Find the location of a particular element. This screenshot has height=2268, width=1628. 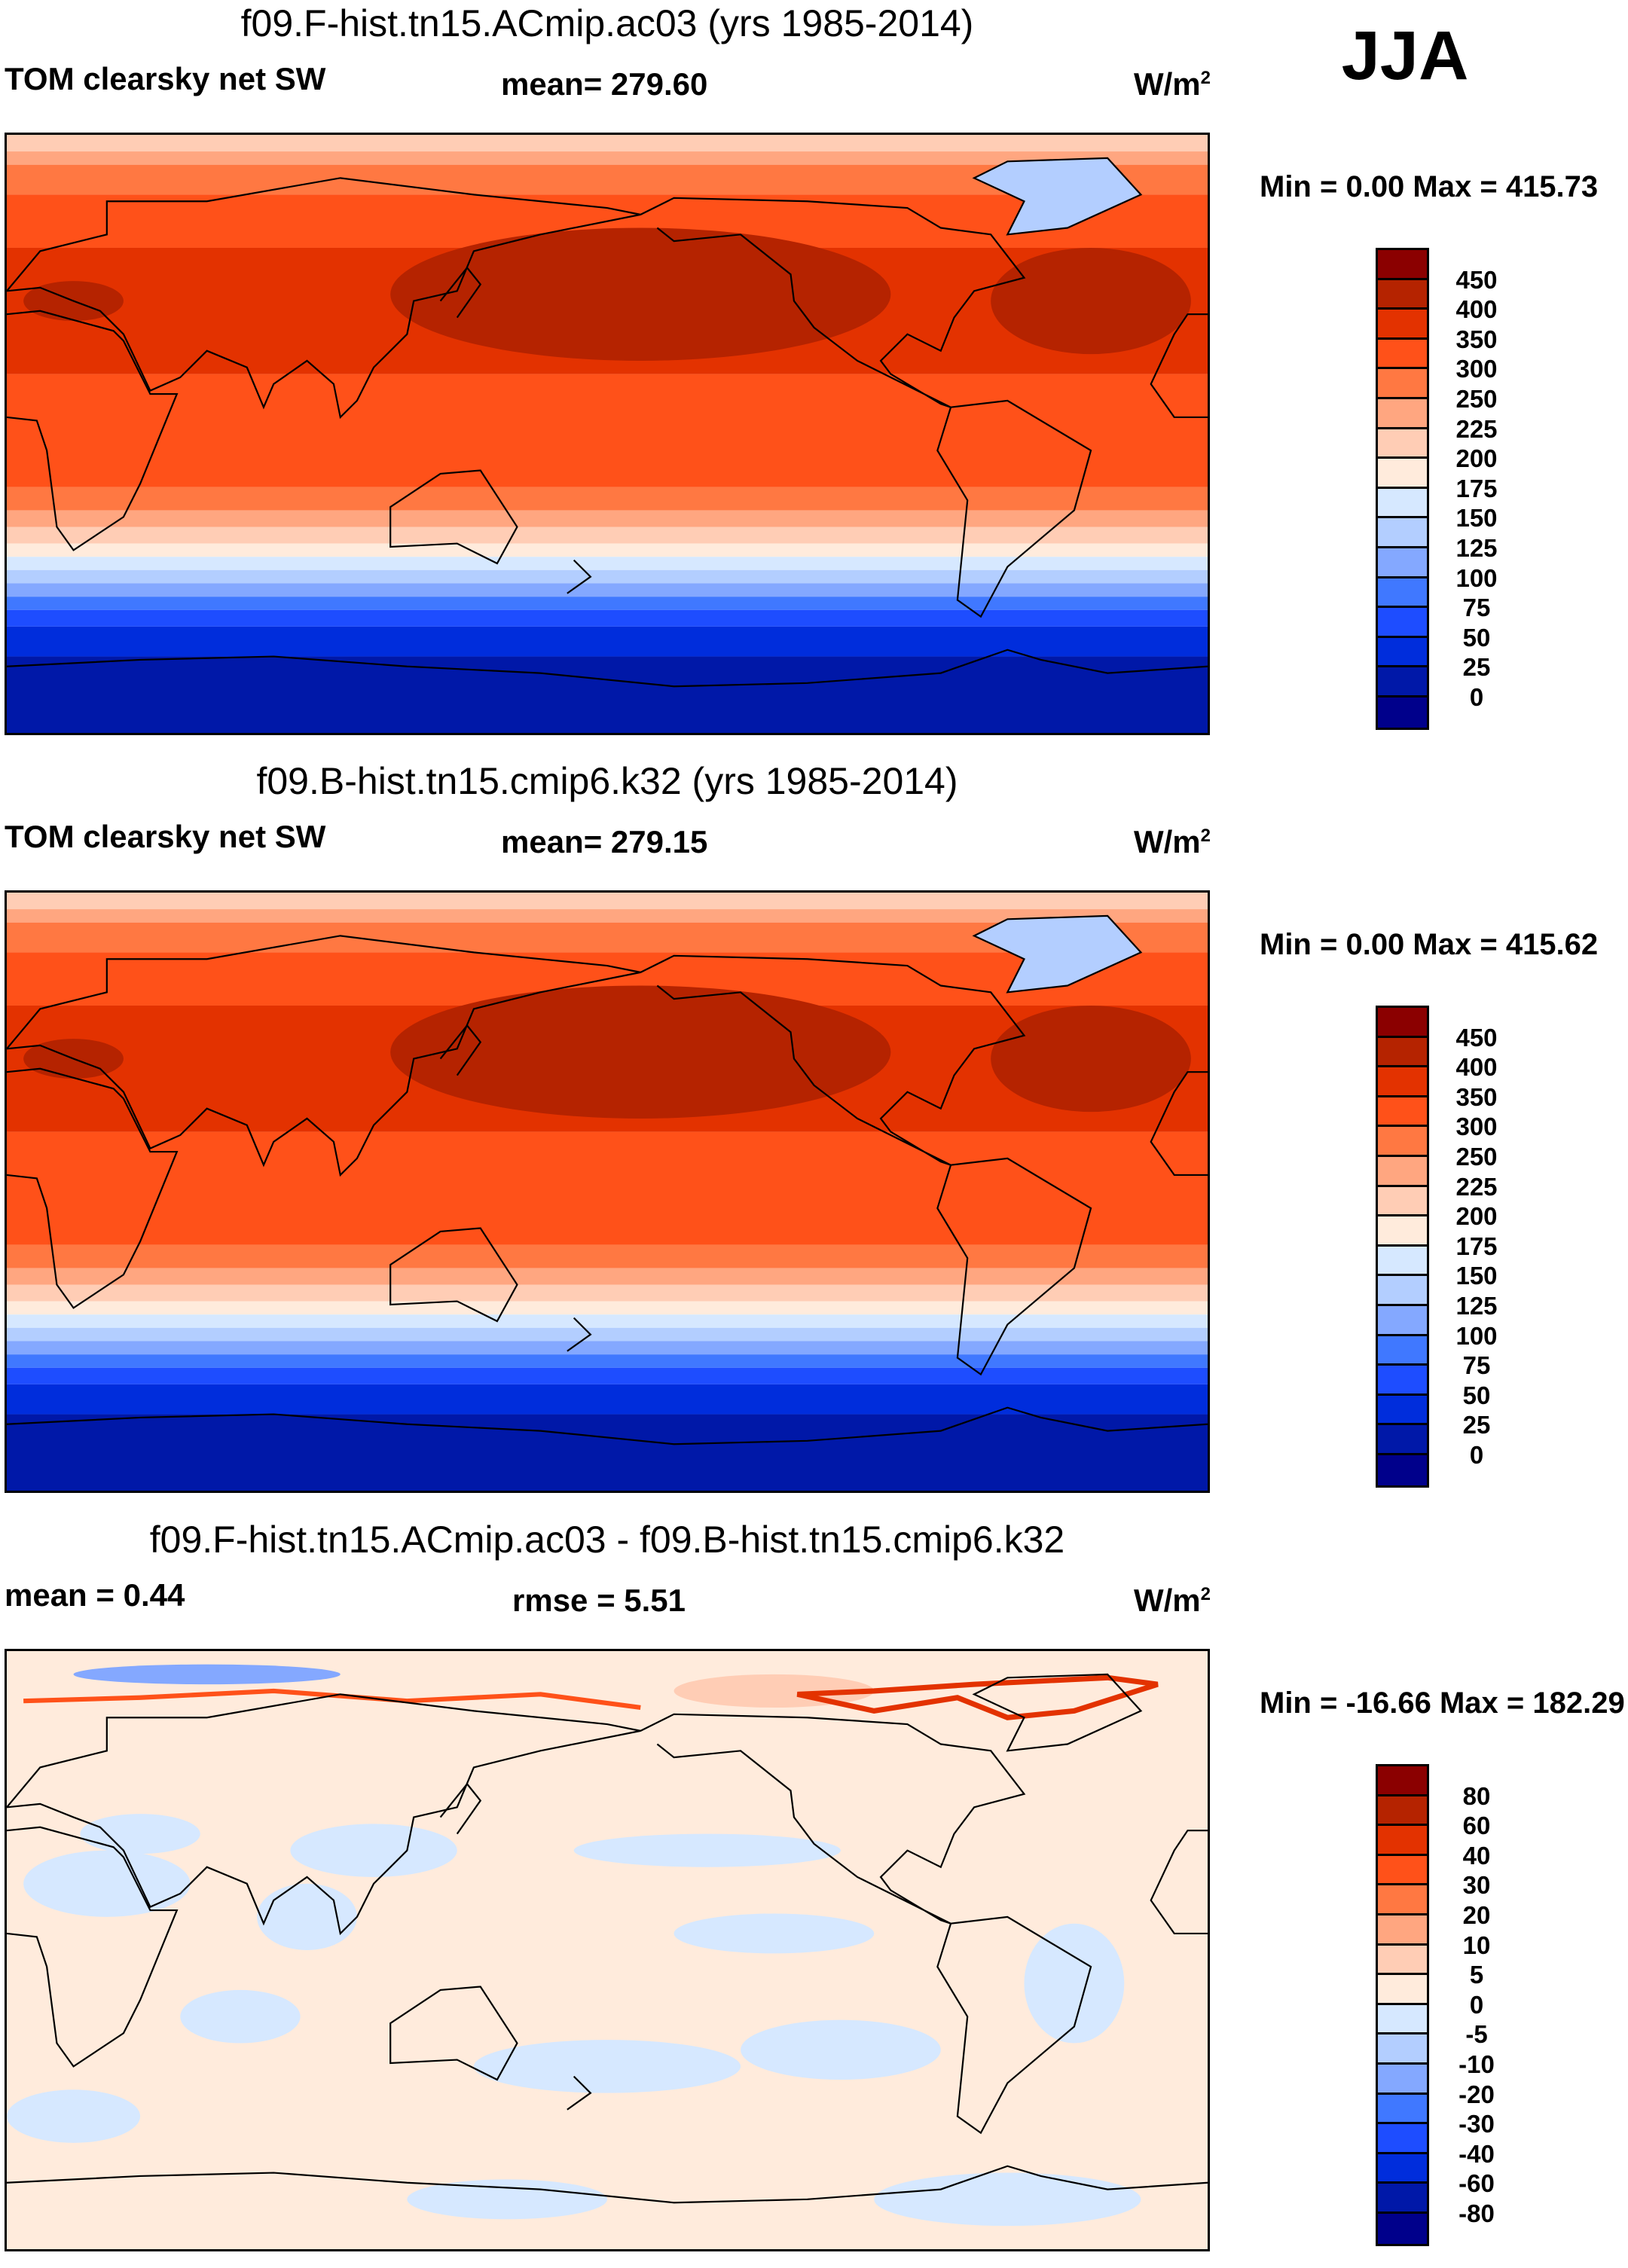

colorbar-tick-label: 350 is located at coordinates (1476, 339).